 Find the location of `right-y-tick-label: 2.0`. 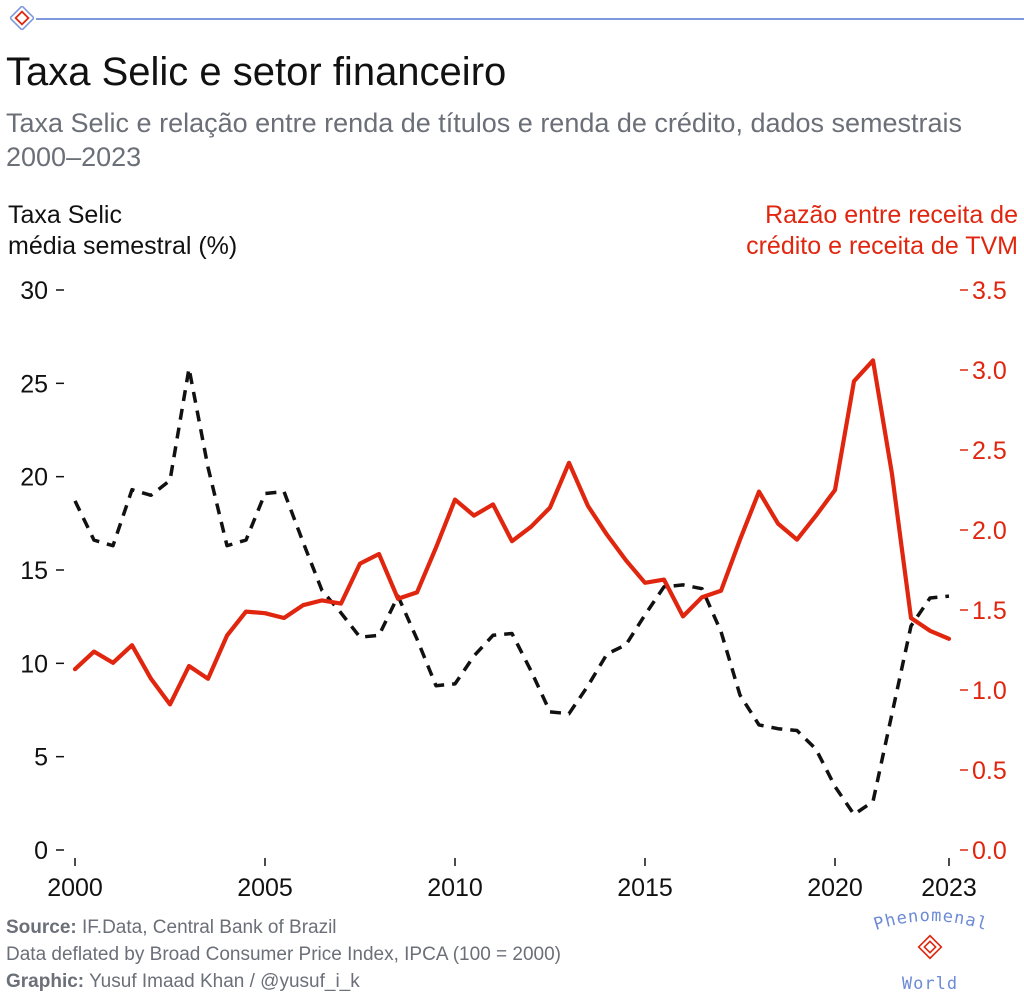

right-y-tick-label: 2.0 is located at coordinates (989, 531).